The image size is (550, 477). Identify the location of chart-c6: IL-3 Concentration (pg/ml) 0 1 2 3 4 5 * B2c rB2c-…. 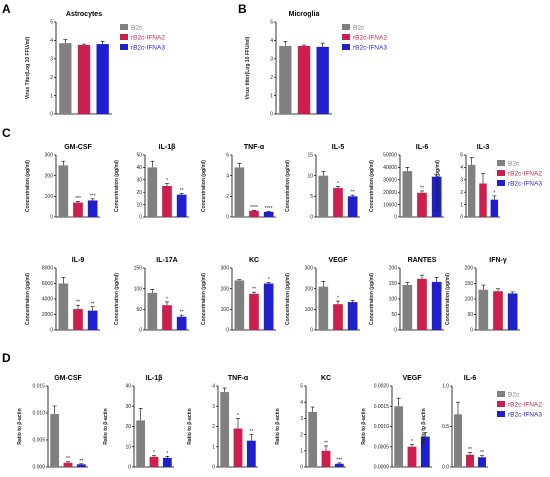
(488, 182).